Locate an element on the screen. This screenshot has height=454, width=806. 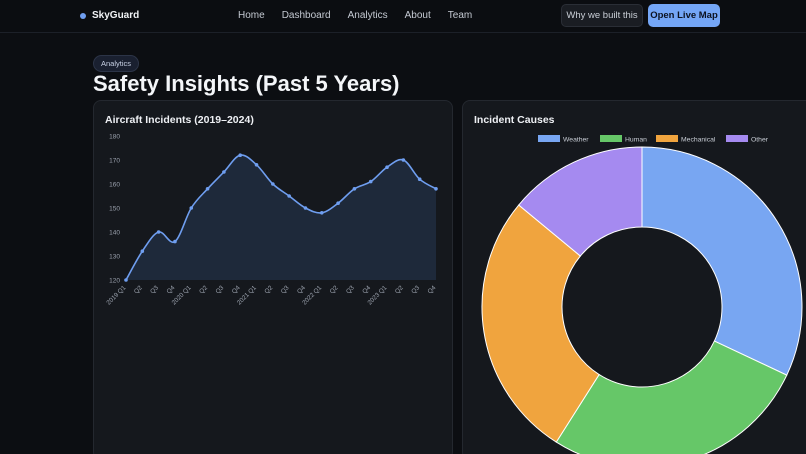
x-tick-label: 2019 Q1 is located at coordinates (116, 295).